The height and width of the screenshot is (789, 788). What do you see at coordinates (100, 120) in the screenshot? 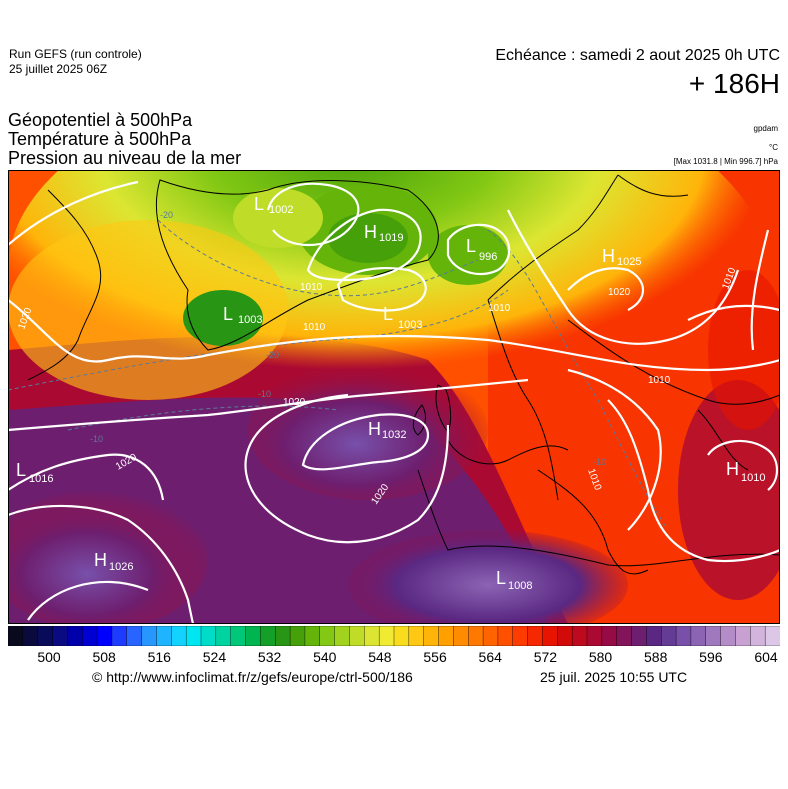
I see `title-geopotential: Géopotentiel à 500hPa` at bounding box center [100, 120].